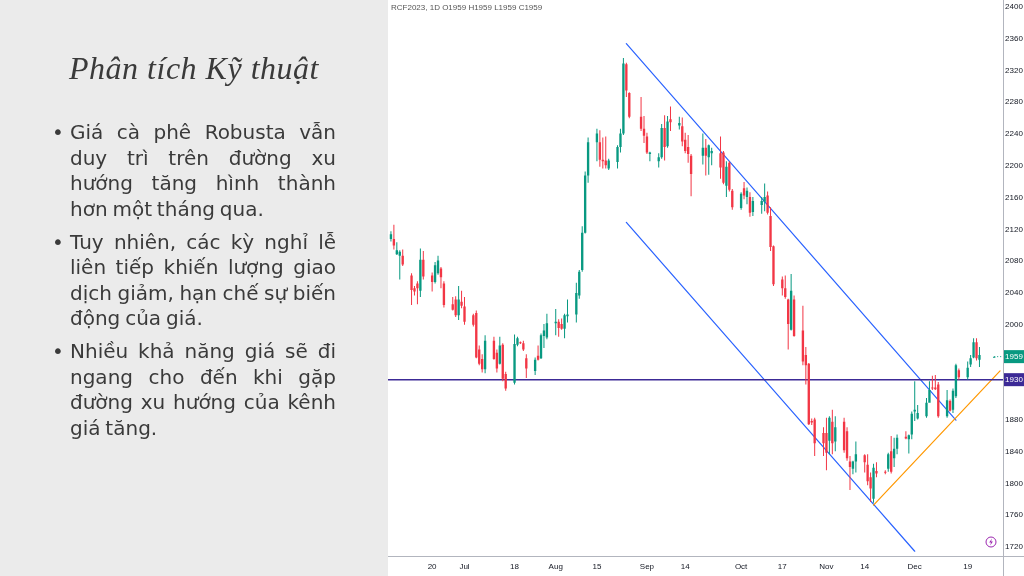 The width and height of the screenshot is (1024, 576). What do you see at coordinates (515, 566) in the screenshot?
I see `x-tick-label: 18` at bounding box center [515, 566].